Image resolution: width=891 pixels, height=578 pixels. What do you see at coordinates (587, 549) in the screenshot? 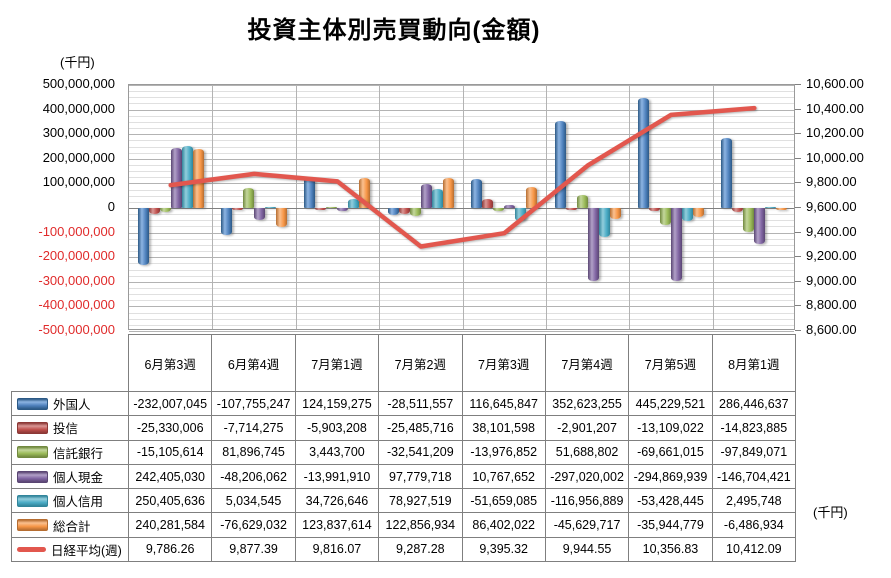
I see `table-cell-nikkei-weekly-5: 9,944.55` at bounding box center [587, 549].